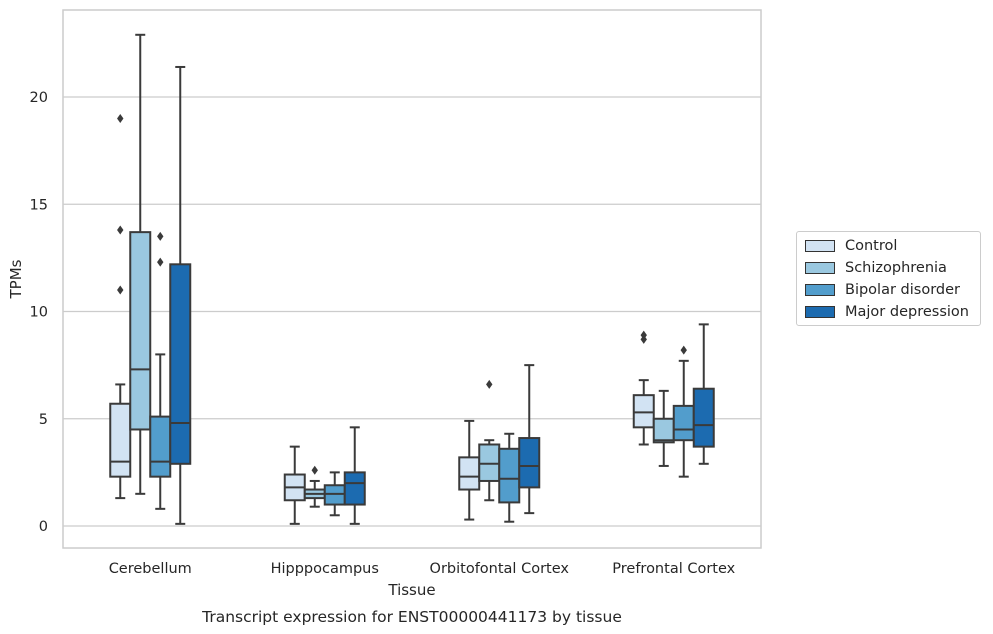 Image resolution: width=993 pixels, height=634 pixels. I want to click on y-tick-label: 5, so click(43, 420).